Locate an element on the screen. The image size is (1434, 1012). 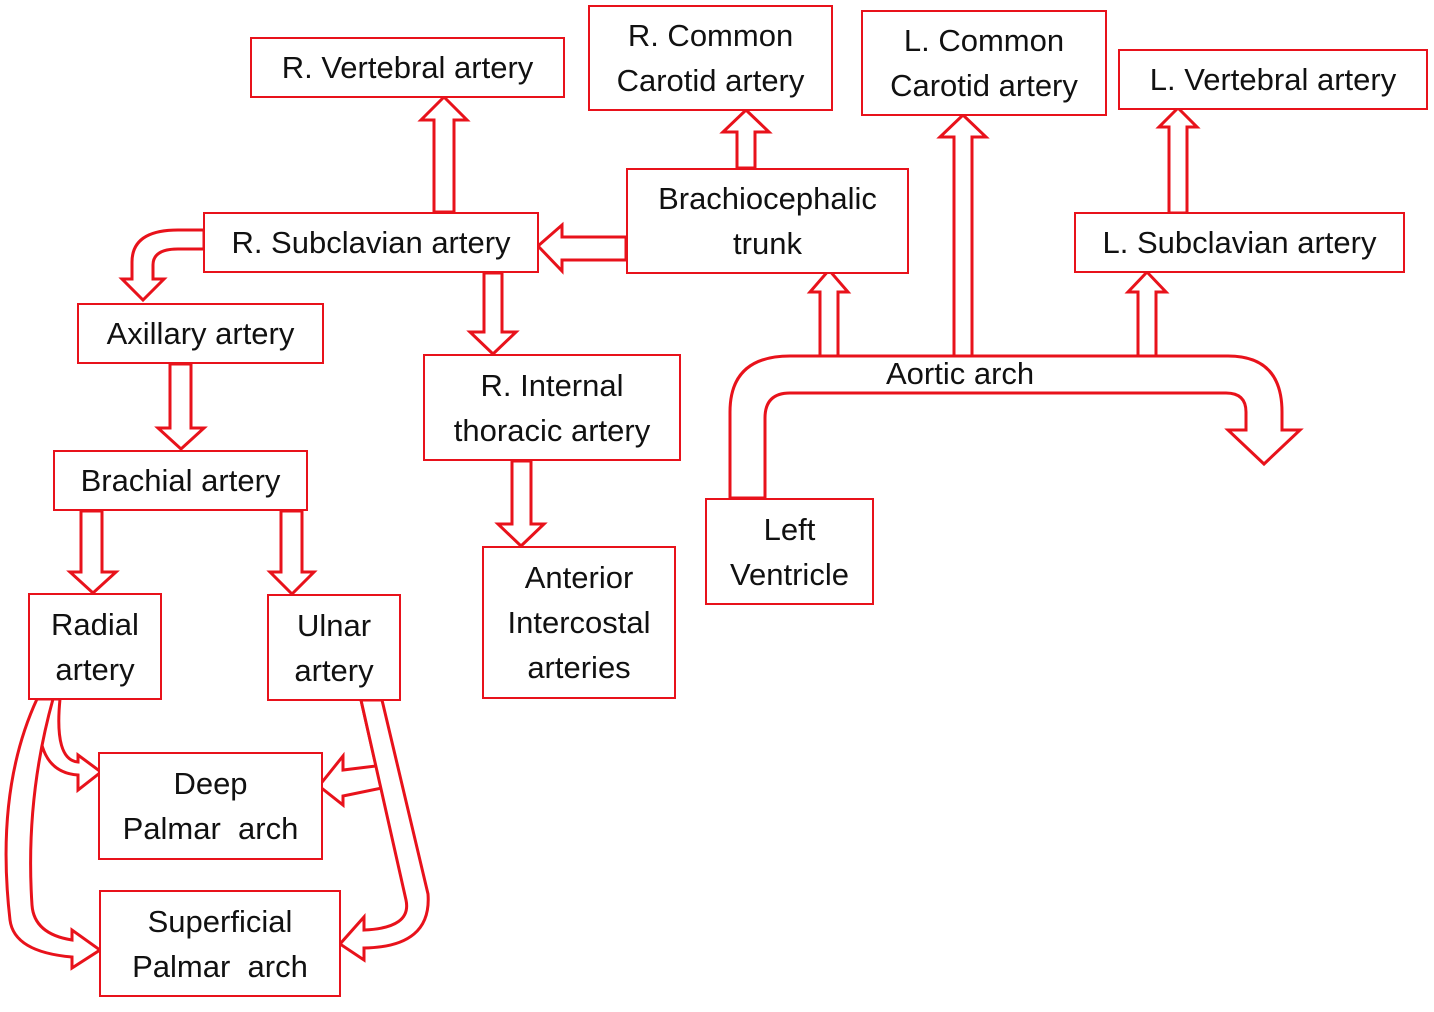
node-l-subclavian-artery: L. Subclavian artery is located at coordinates (1239, 242).